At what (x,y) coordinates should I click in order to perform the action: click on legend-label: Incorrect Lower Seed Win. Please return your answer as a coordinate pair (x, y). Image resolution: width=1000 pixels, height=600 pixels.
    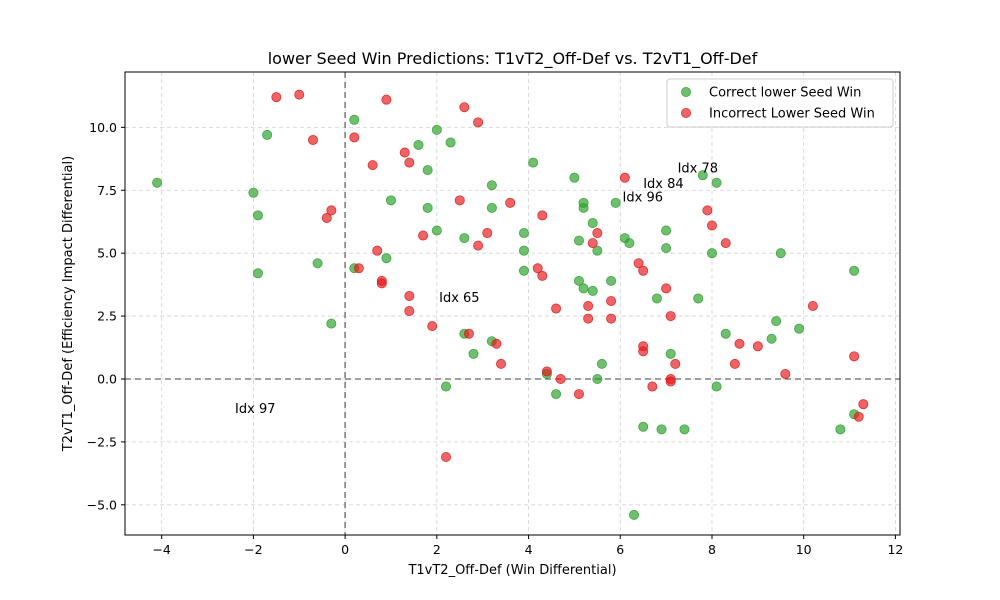
    Looking at the image, I should click on (792, 114).